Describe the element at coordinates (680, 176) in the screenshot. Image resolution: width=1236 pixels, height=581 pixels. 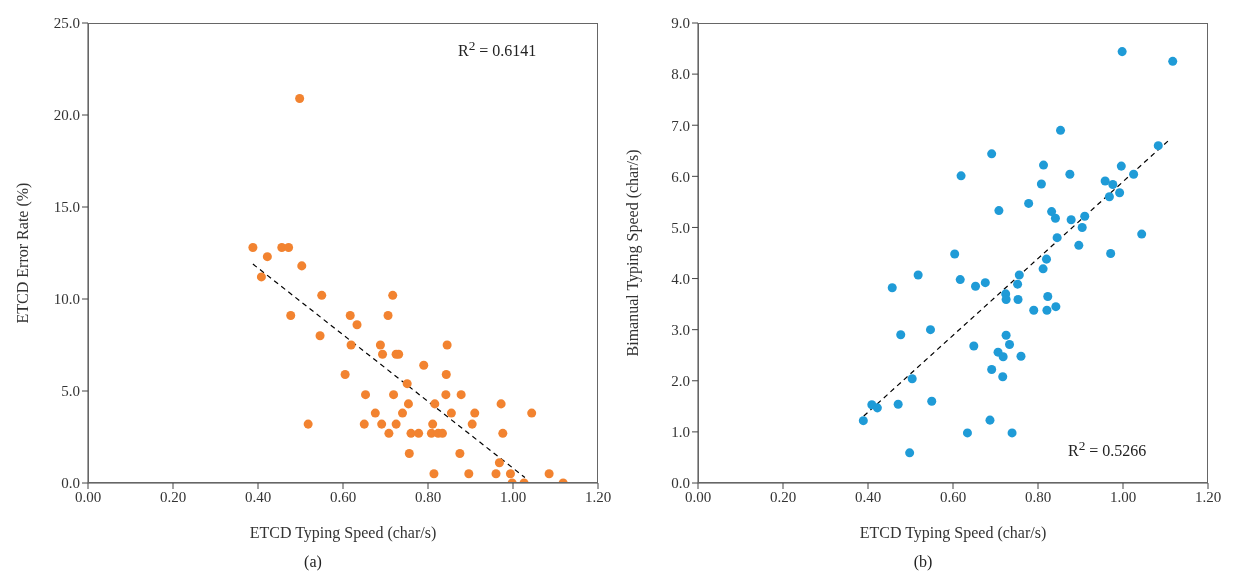
I see `y-tick-label: 6.0` at that location.